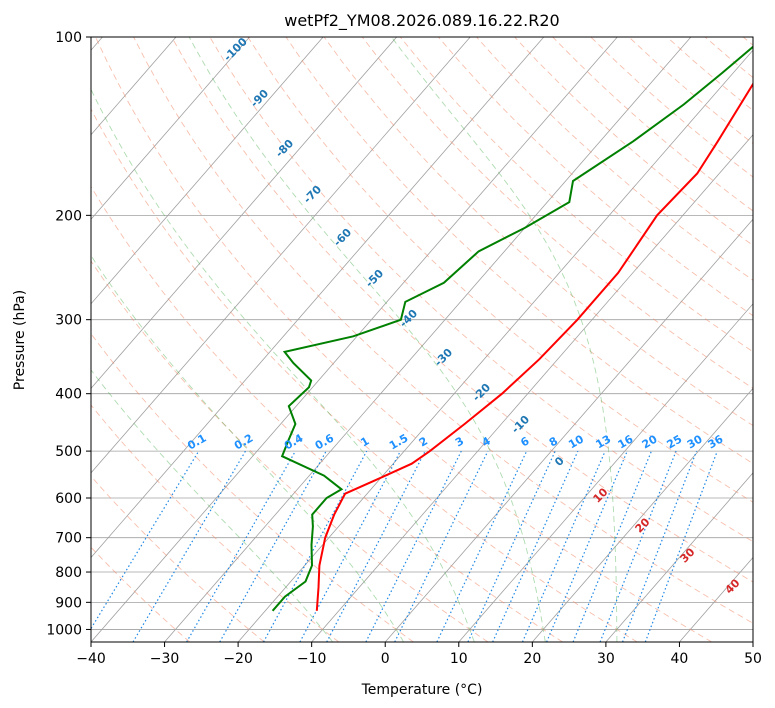 The height and width of the screenshot is (708, 775). Describe the element at coordinates (68, 452) in the screenshot. I see `y-tick-label: 500` at that location.